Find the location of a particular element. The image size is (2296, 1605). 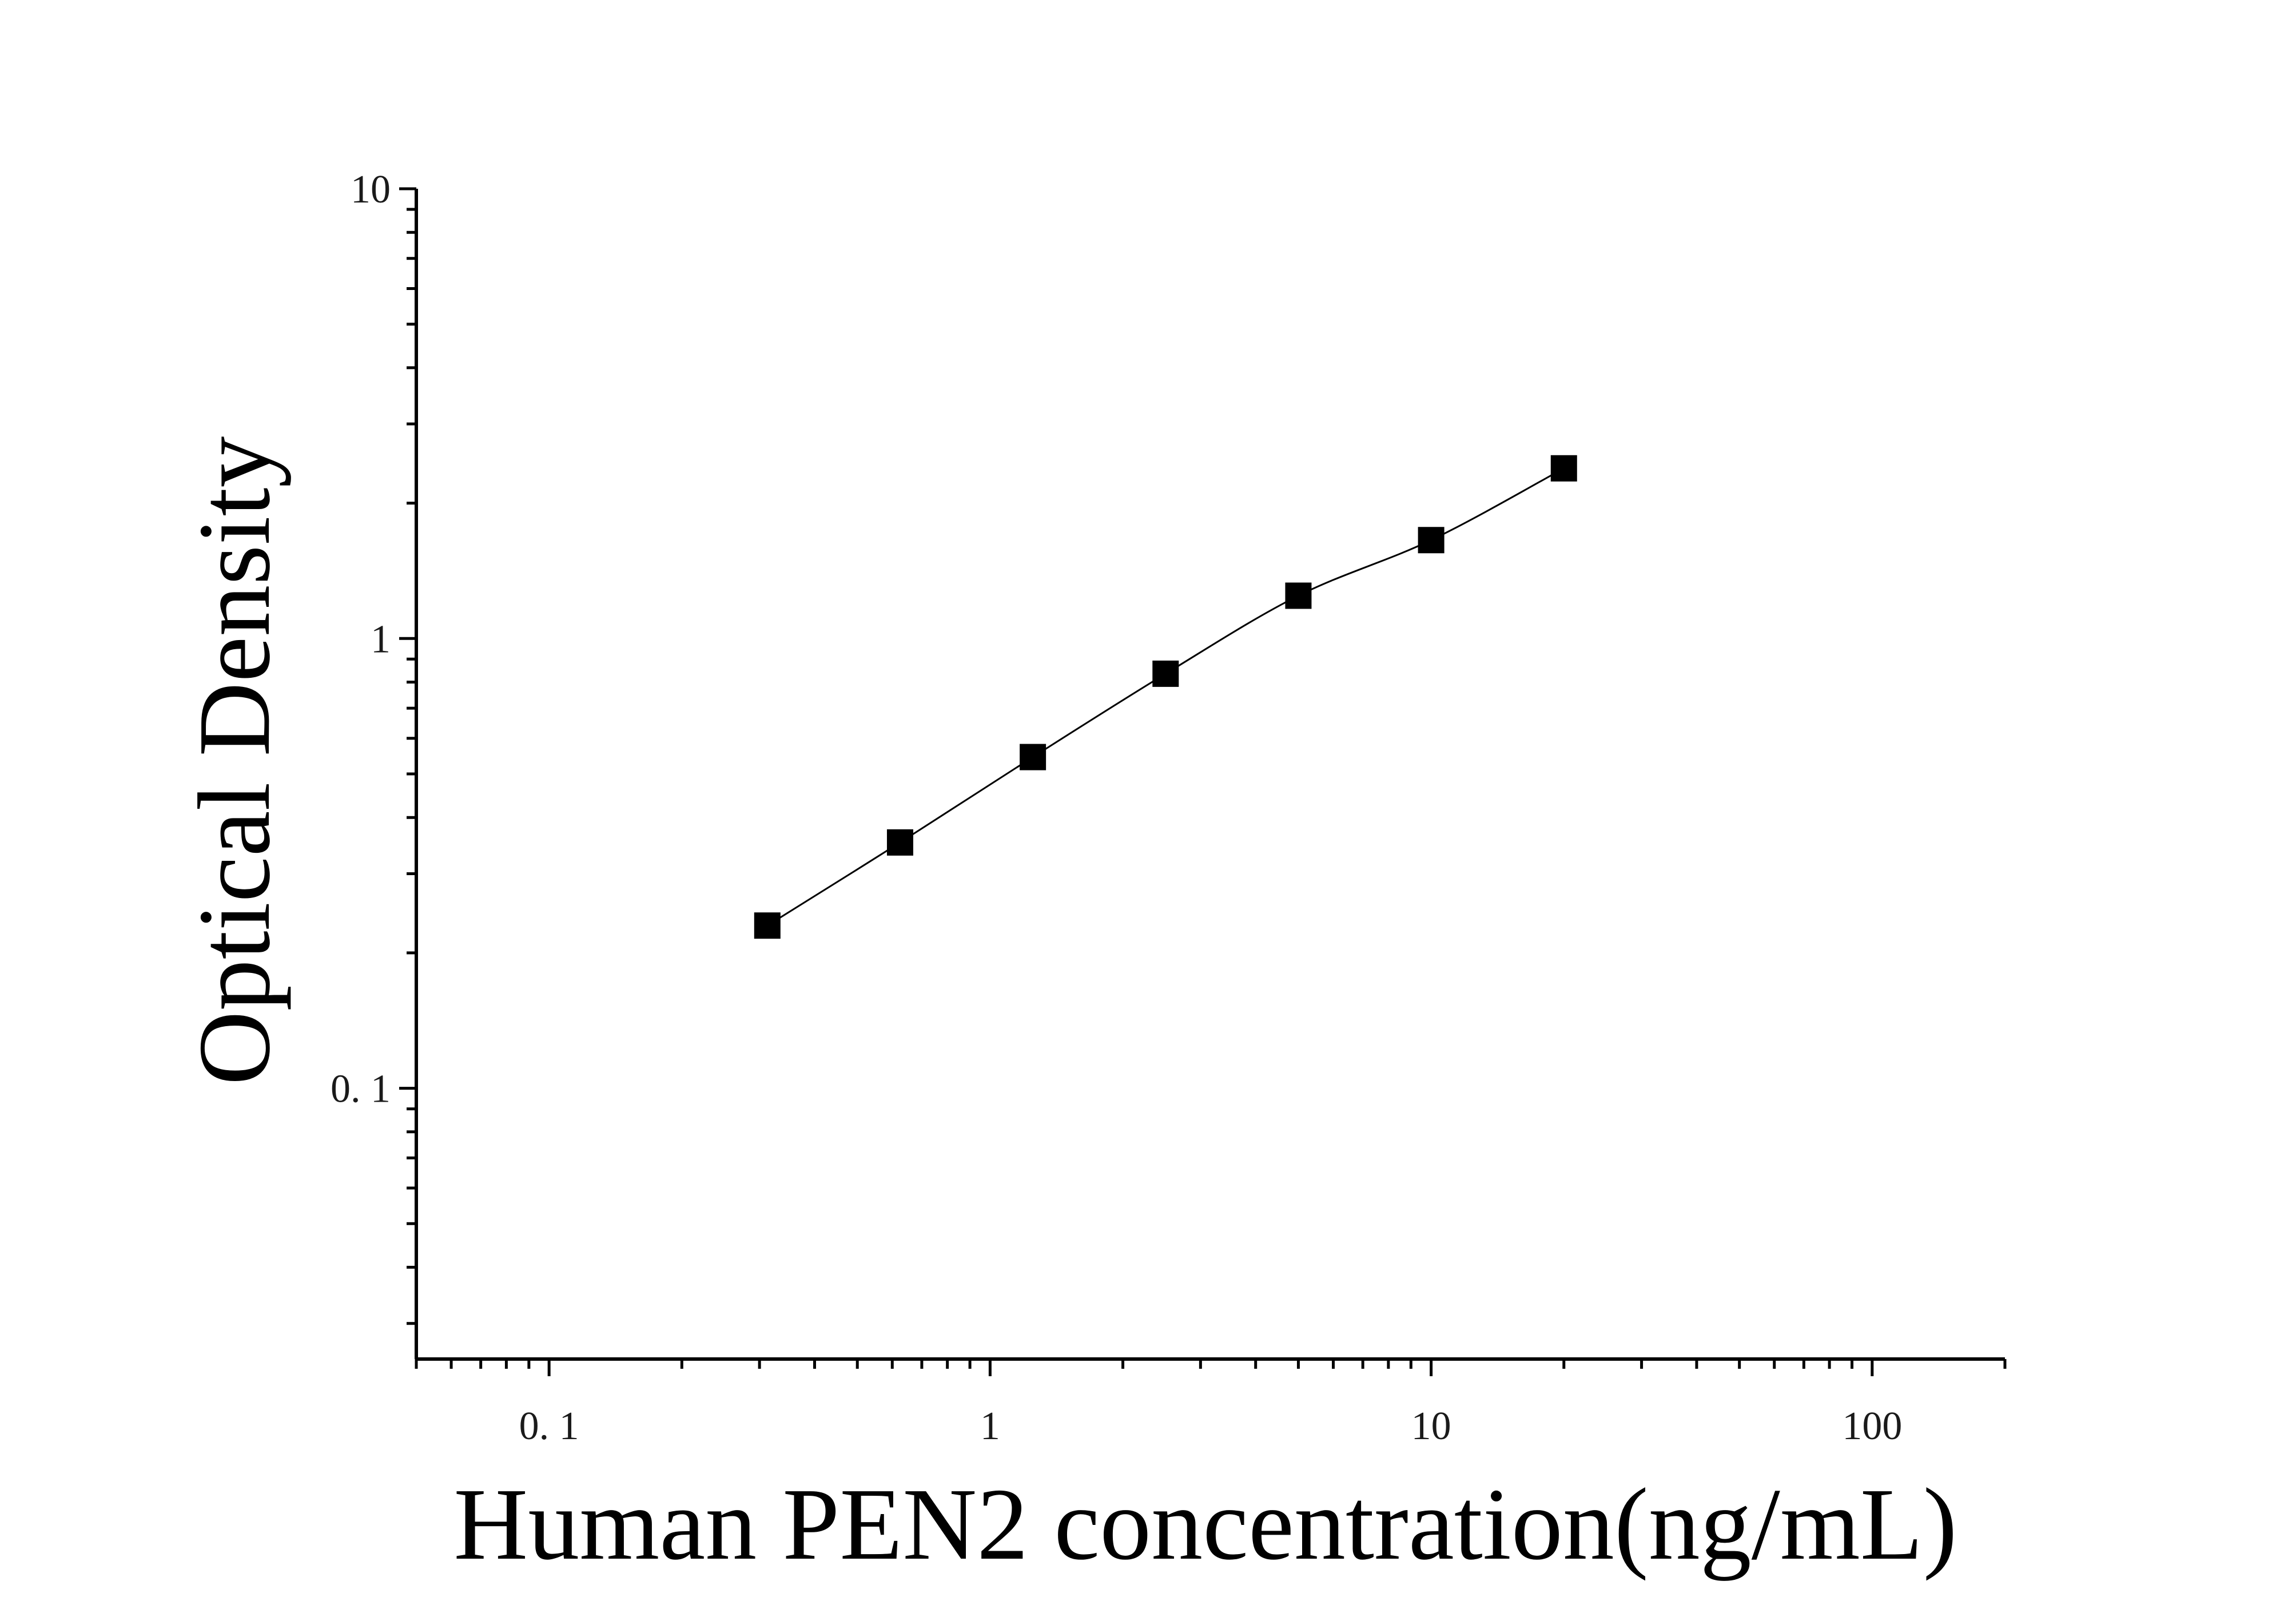

y-tick-label: 1 is located at coordinates (381, 639).